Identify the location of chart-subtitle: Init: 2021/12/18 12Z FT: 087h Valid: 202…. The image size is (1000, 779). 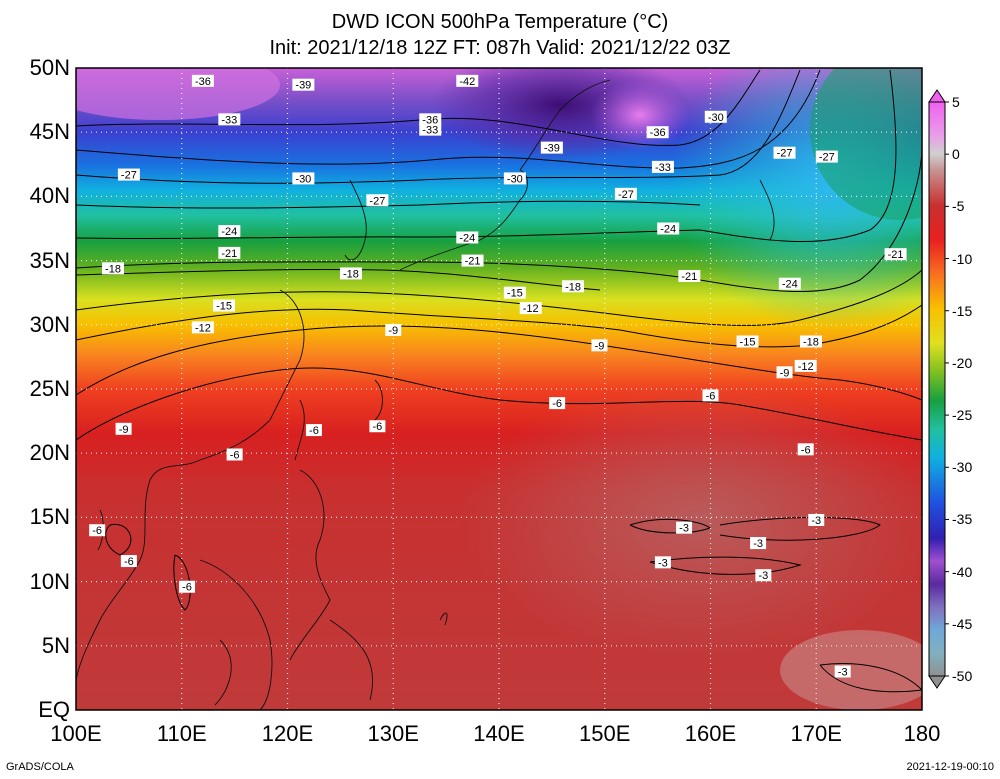
(500, 48).